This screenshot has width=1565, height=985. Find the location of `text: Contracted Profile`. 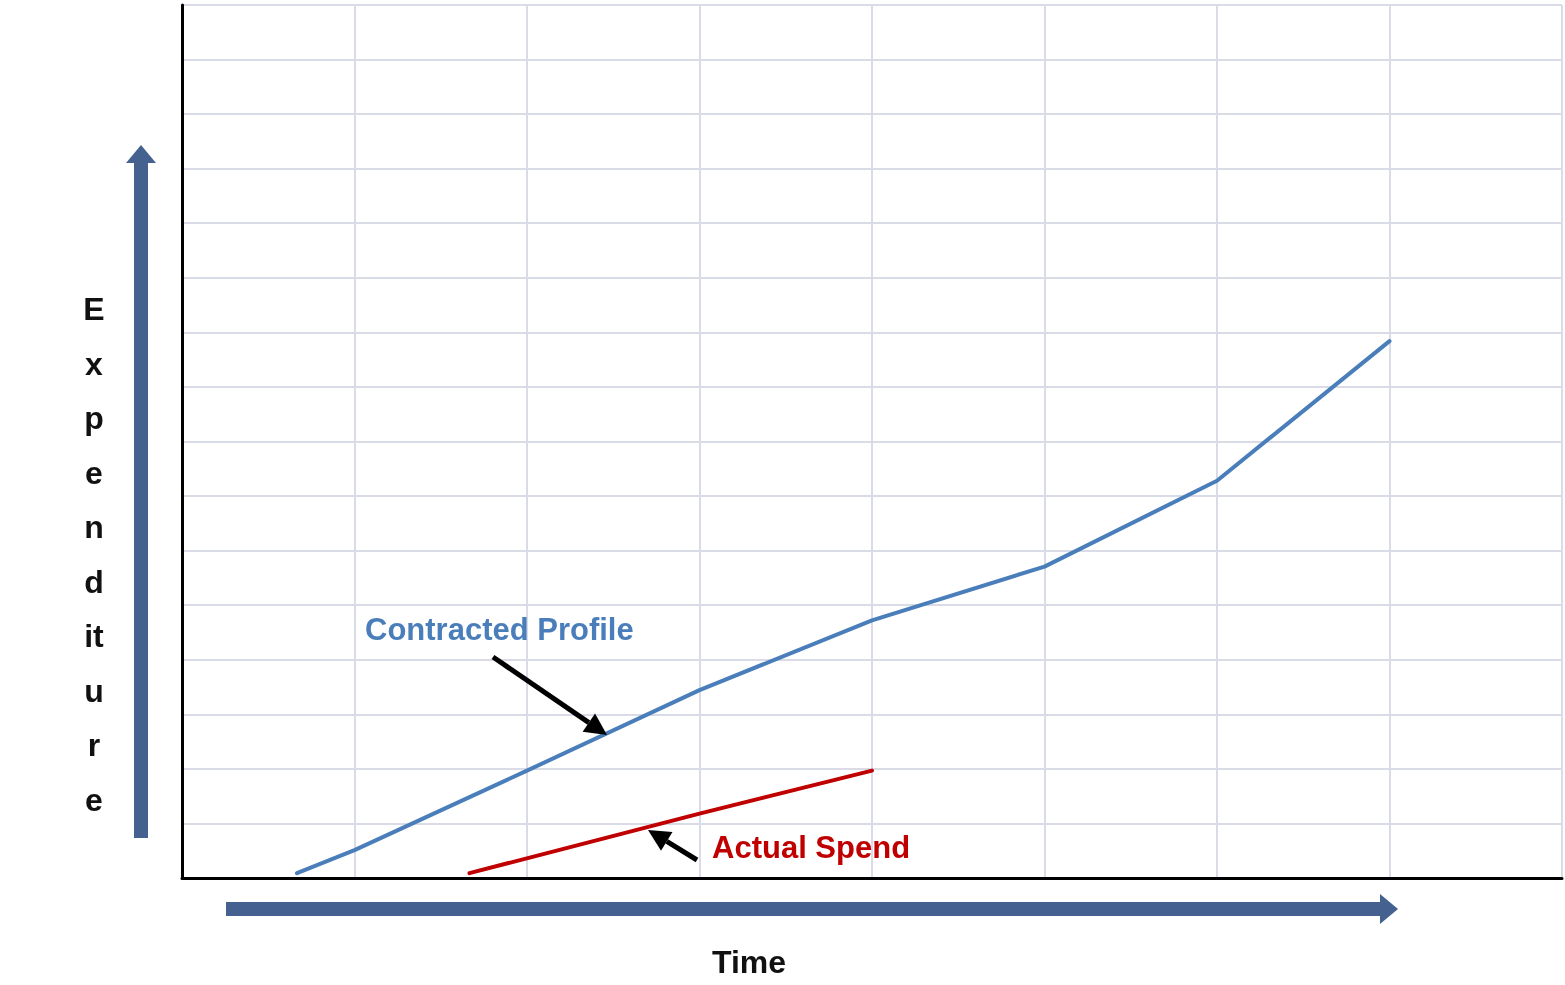

text: Contracted Profile is located at coordinates (499, 630).